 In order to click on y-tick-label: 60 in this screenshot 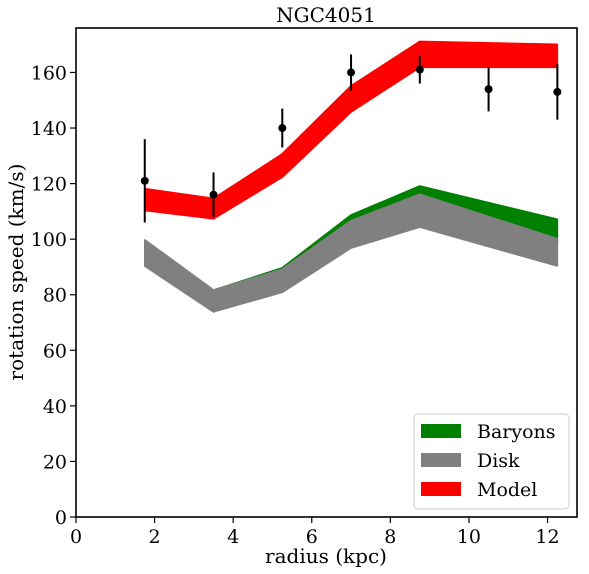, I will do `click(55, 351)`.